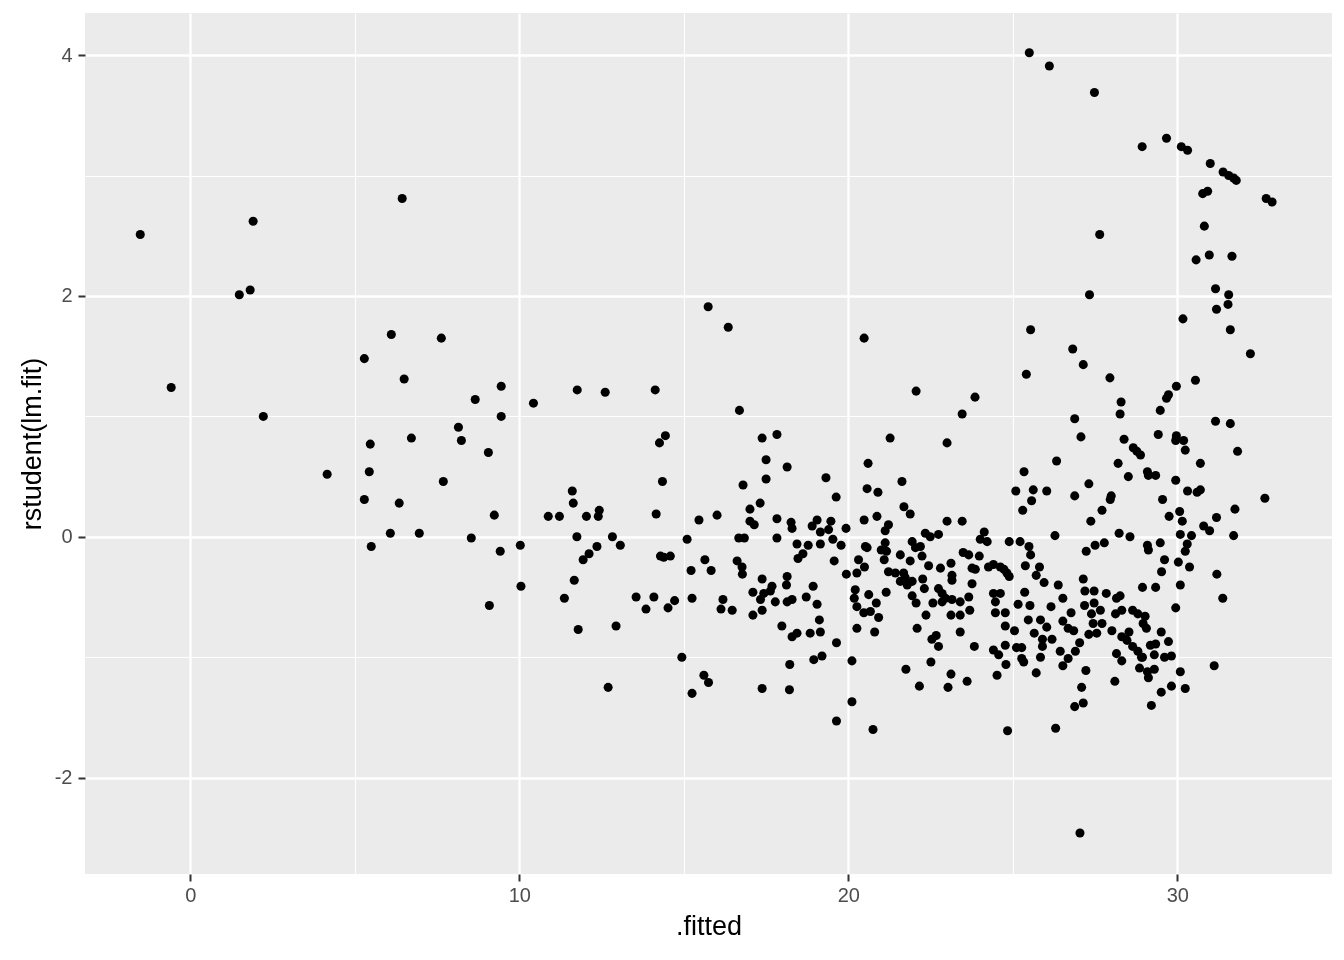 This screenshot has width=1344, height=960. I want to click on x-tick-label: 20, so click(848, 894).